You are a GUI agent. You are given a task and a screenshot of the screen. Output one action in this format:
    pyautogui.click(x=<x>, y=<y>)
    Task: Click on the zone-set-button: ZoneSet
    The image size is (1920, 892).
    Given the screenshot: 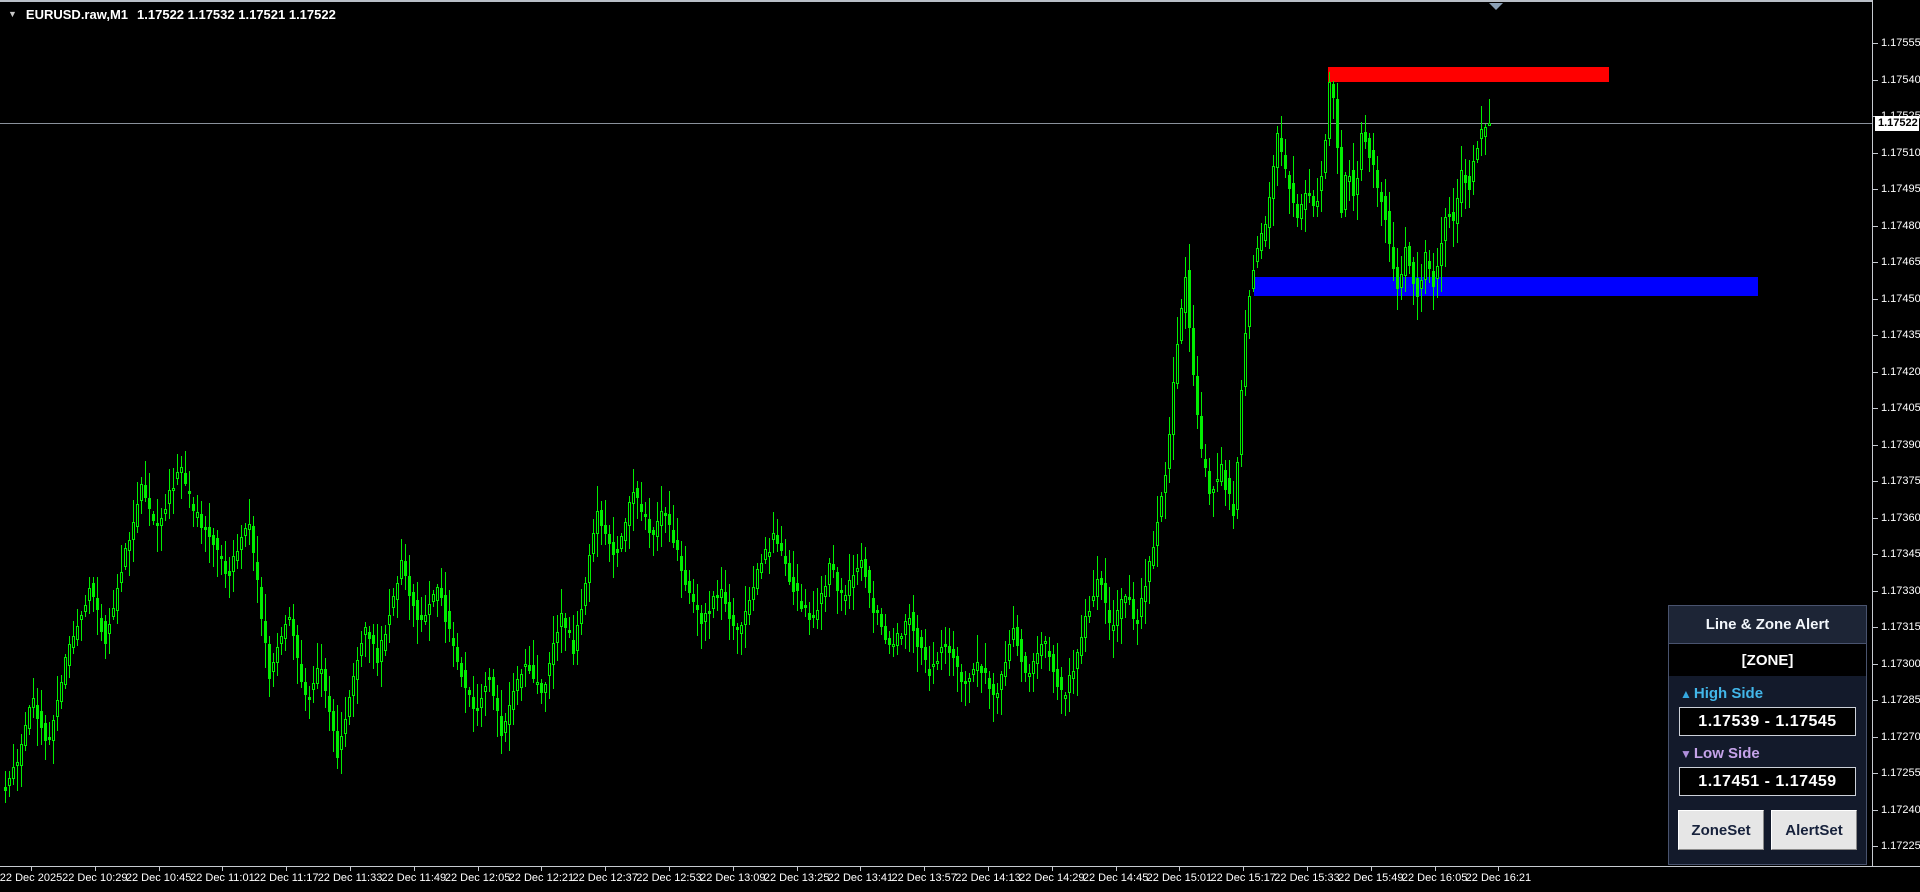 What is the action you would take?
    pyautogui.click(x=1721, y=830)
    